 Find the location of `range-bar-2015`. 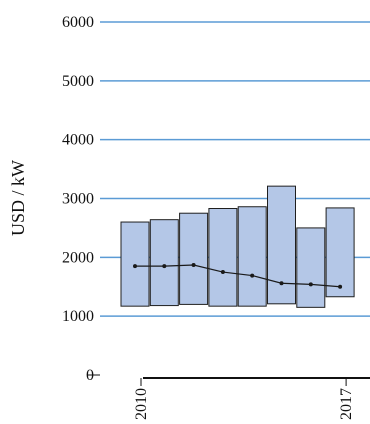

range-bar-2015 is located at coordinates (281, 245).